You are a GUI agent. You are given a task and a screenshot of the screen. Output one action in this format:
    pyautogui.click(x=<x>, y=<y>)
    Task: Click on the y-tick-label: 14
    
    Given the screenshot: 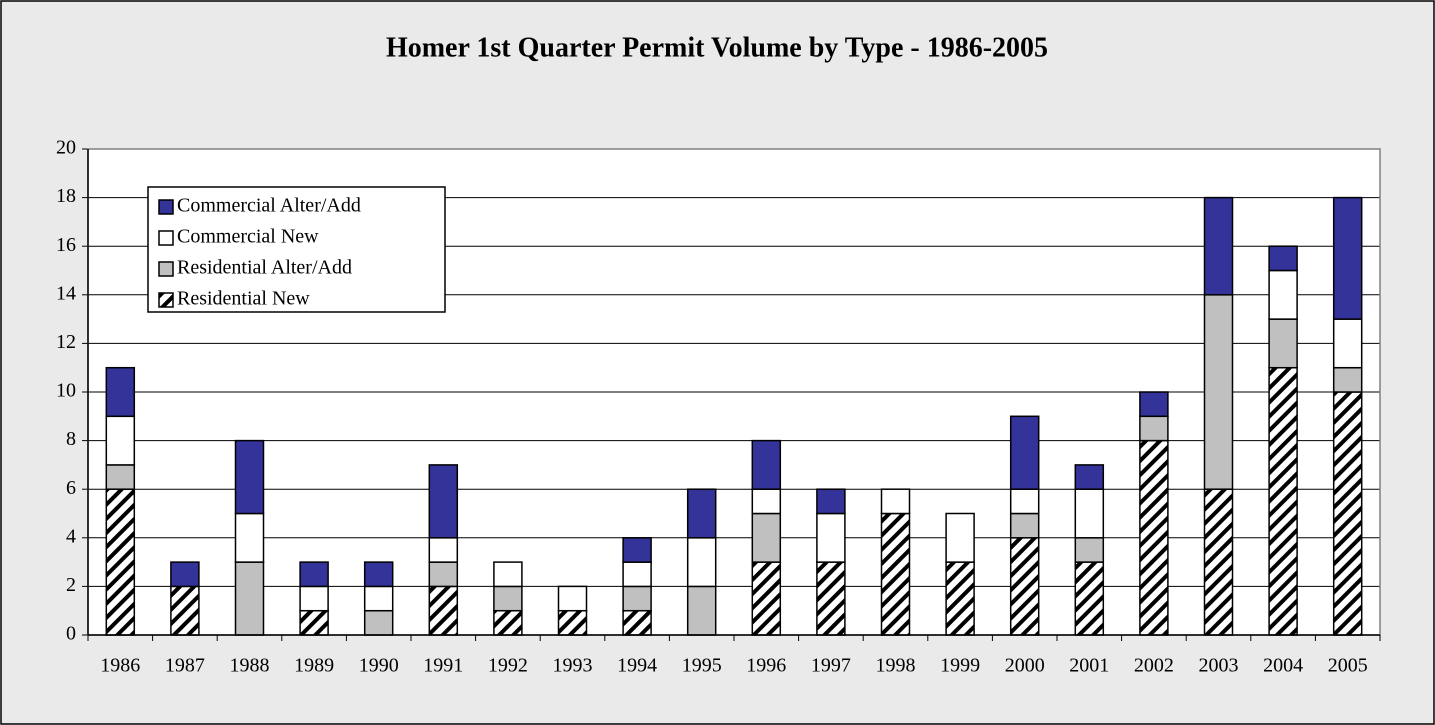 What is the action you would take?
    pyautogui.click(x=66, y=293)
    